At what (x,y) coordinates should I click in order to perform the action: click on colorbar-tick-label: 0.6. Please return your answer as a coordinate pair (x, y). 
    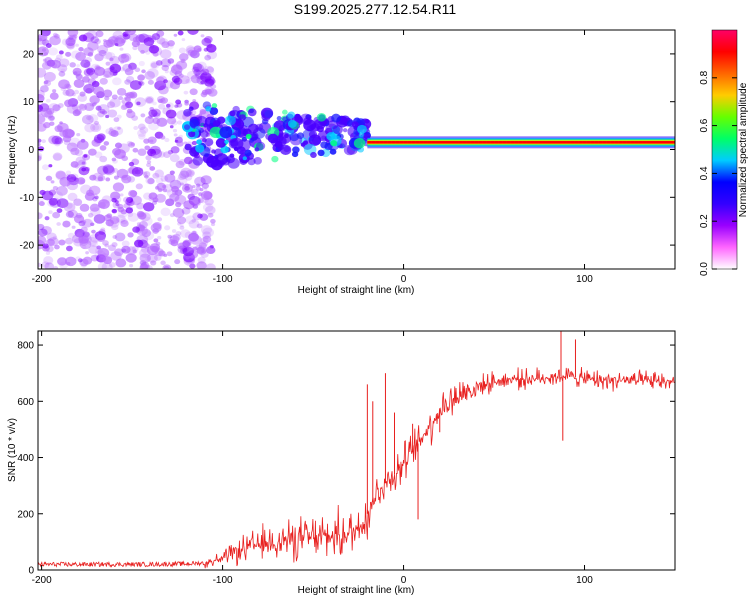
    Looking at the image, I should click on (704, 125).